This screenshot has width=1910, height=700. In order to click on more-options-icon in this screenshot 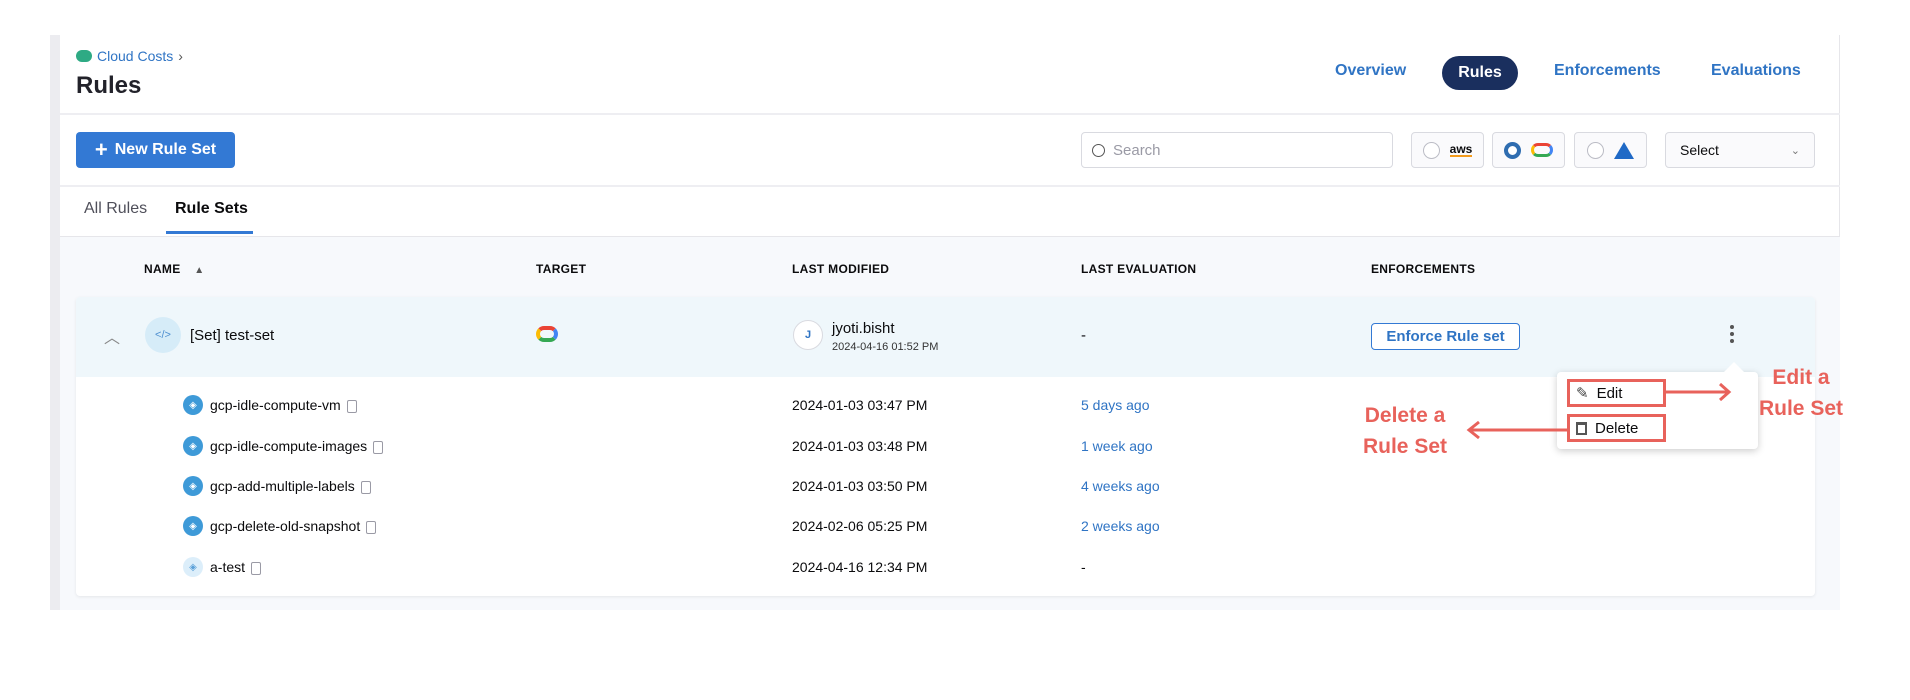, I will do `click(1732, 334)`.